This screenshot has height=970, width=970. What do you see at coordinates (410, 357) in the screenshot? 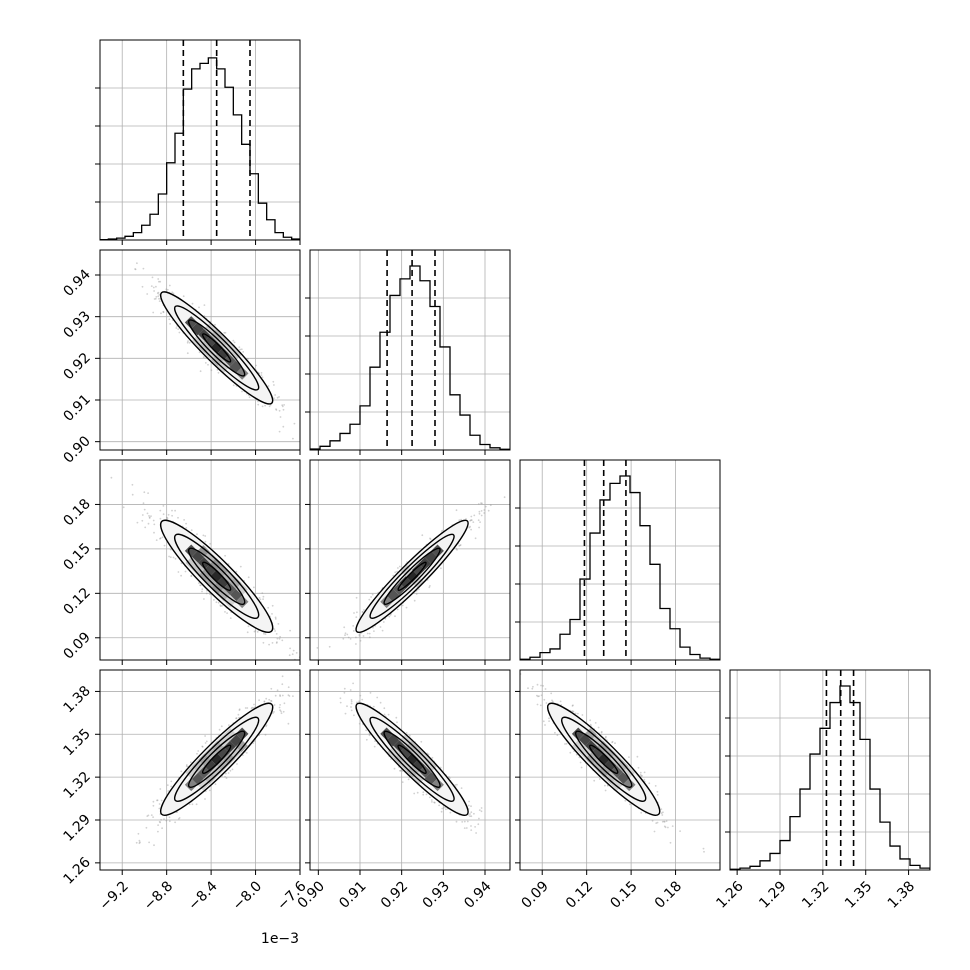
I see `histogram-p1` at bounding box center [410, 357].